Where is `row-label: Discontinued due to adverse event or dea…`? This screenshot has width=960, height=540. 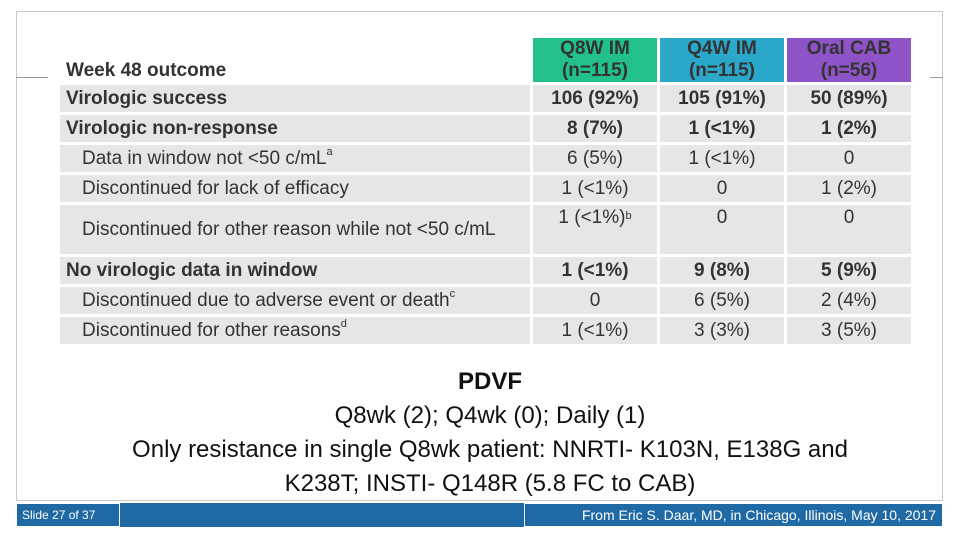 row-label: Discontinued due to adverse event or dea… is located at coordinates (295, 300).